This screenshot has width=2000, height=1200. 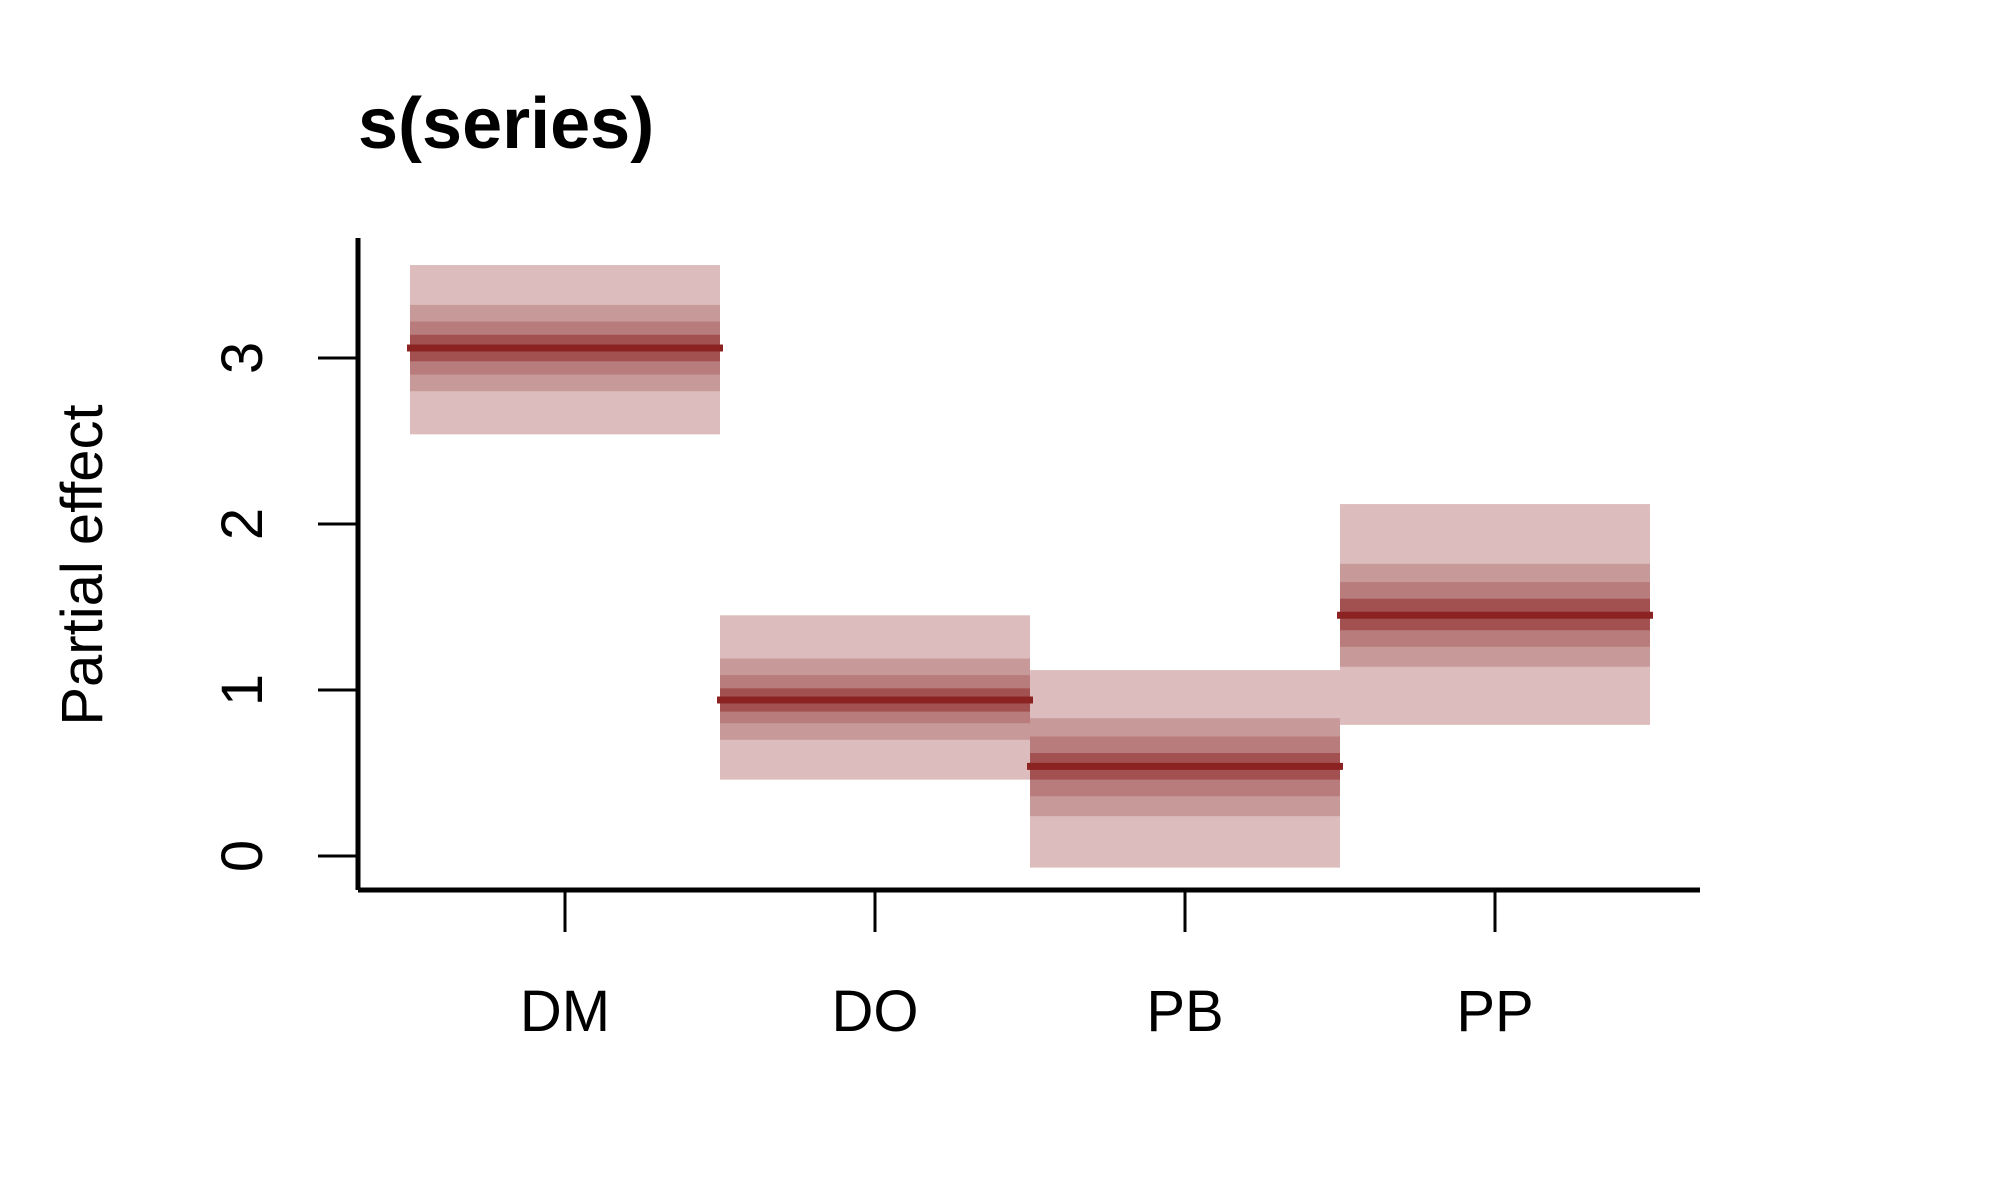 What do you see at coordinates (875, 1011) in the screenshot?
I see `x-tick-label-do: DO` at bounding box center [875, 1011].